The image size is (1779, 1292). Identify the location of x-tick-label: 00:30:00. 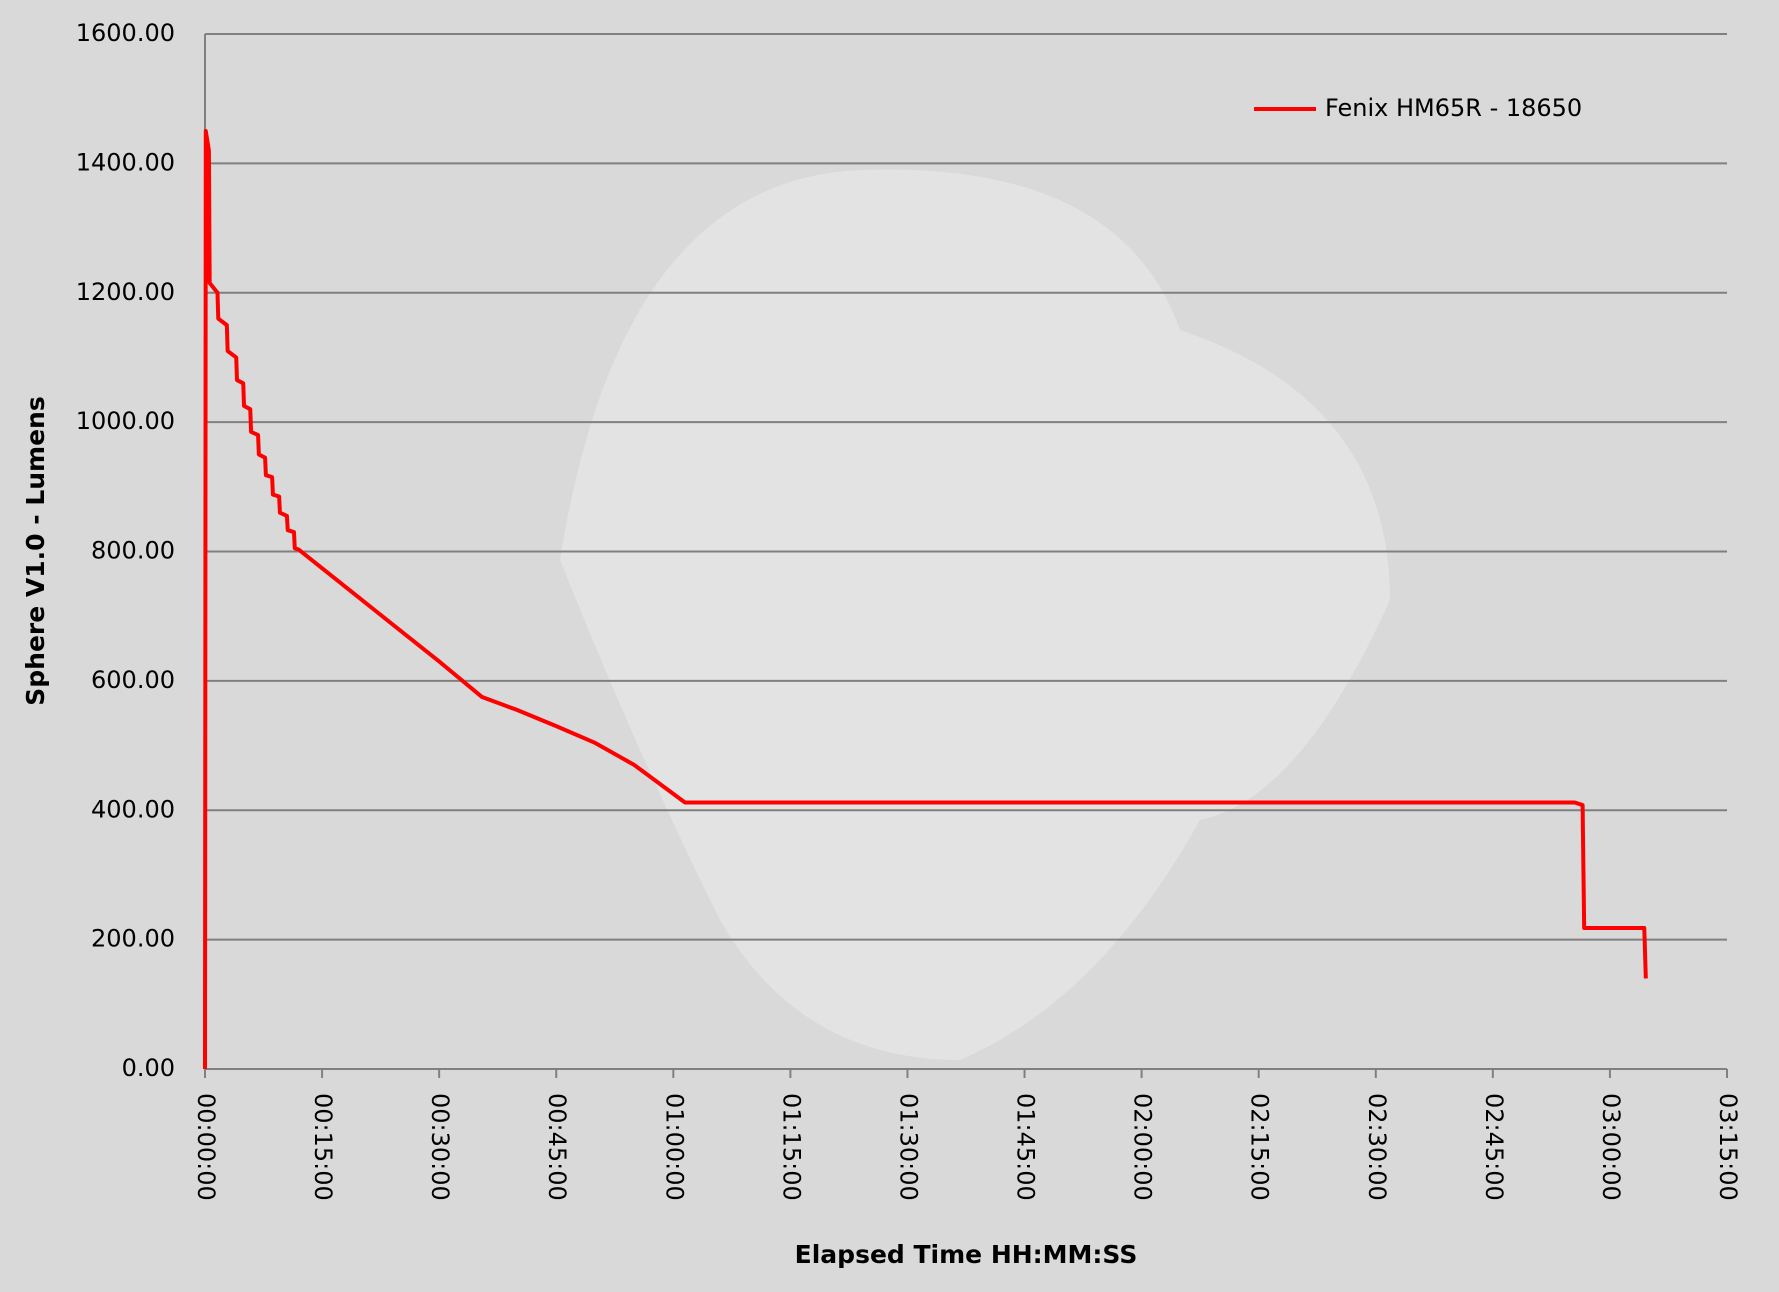
(440, 1147).